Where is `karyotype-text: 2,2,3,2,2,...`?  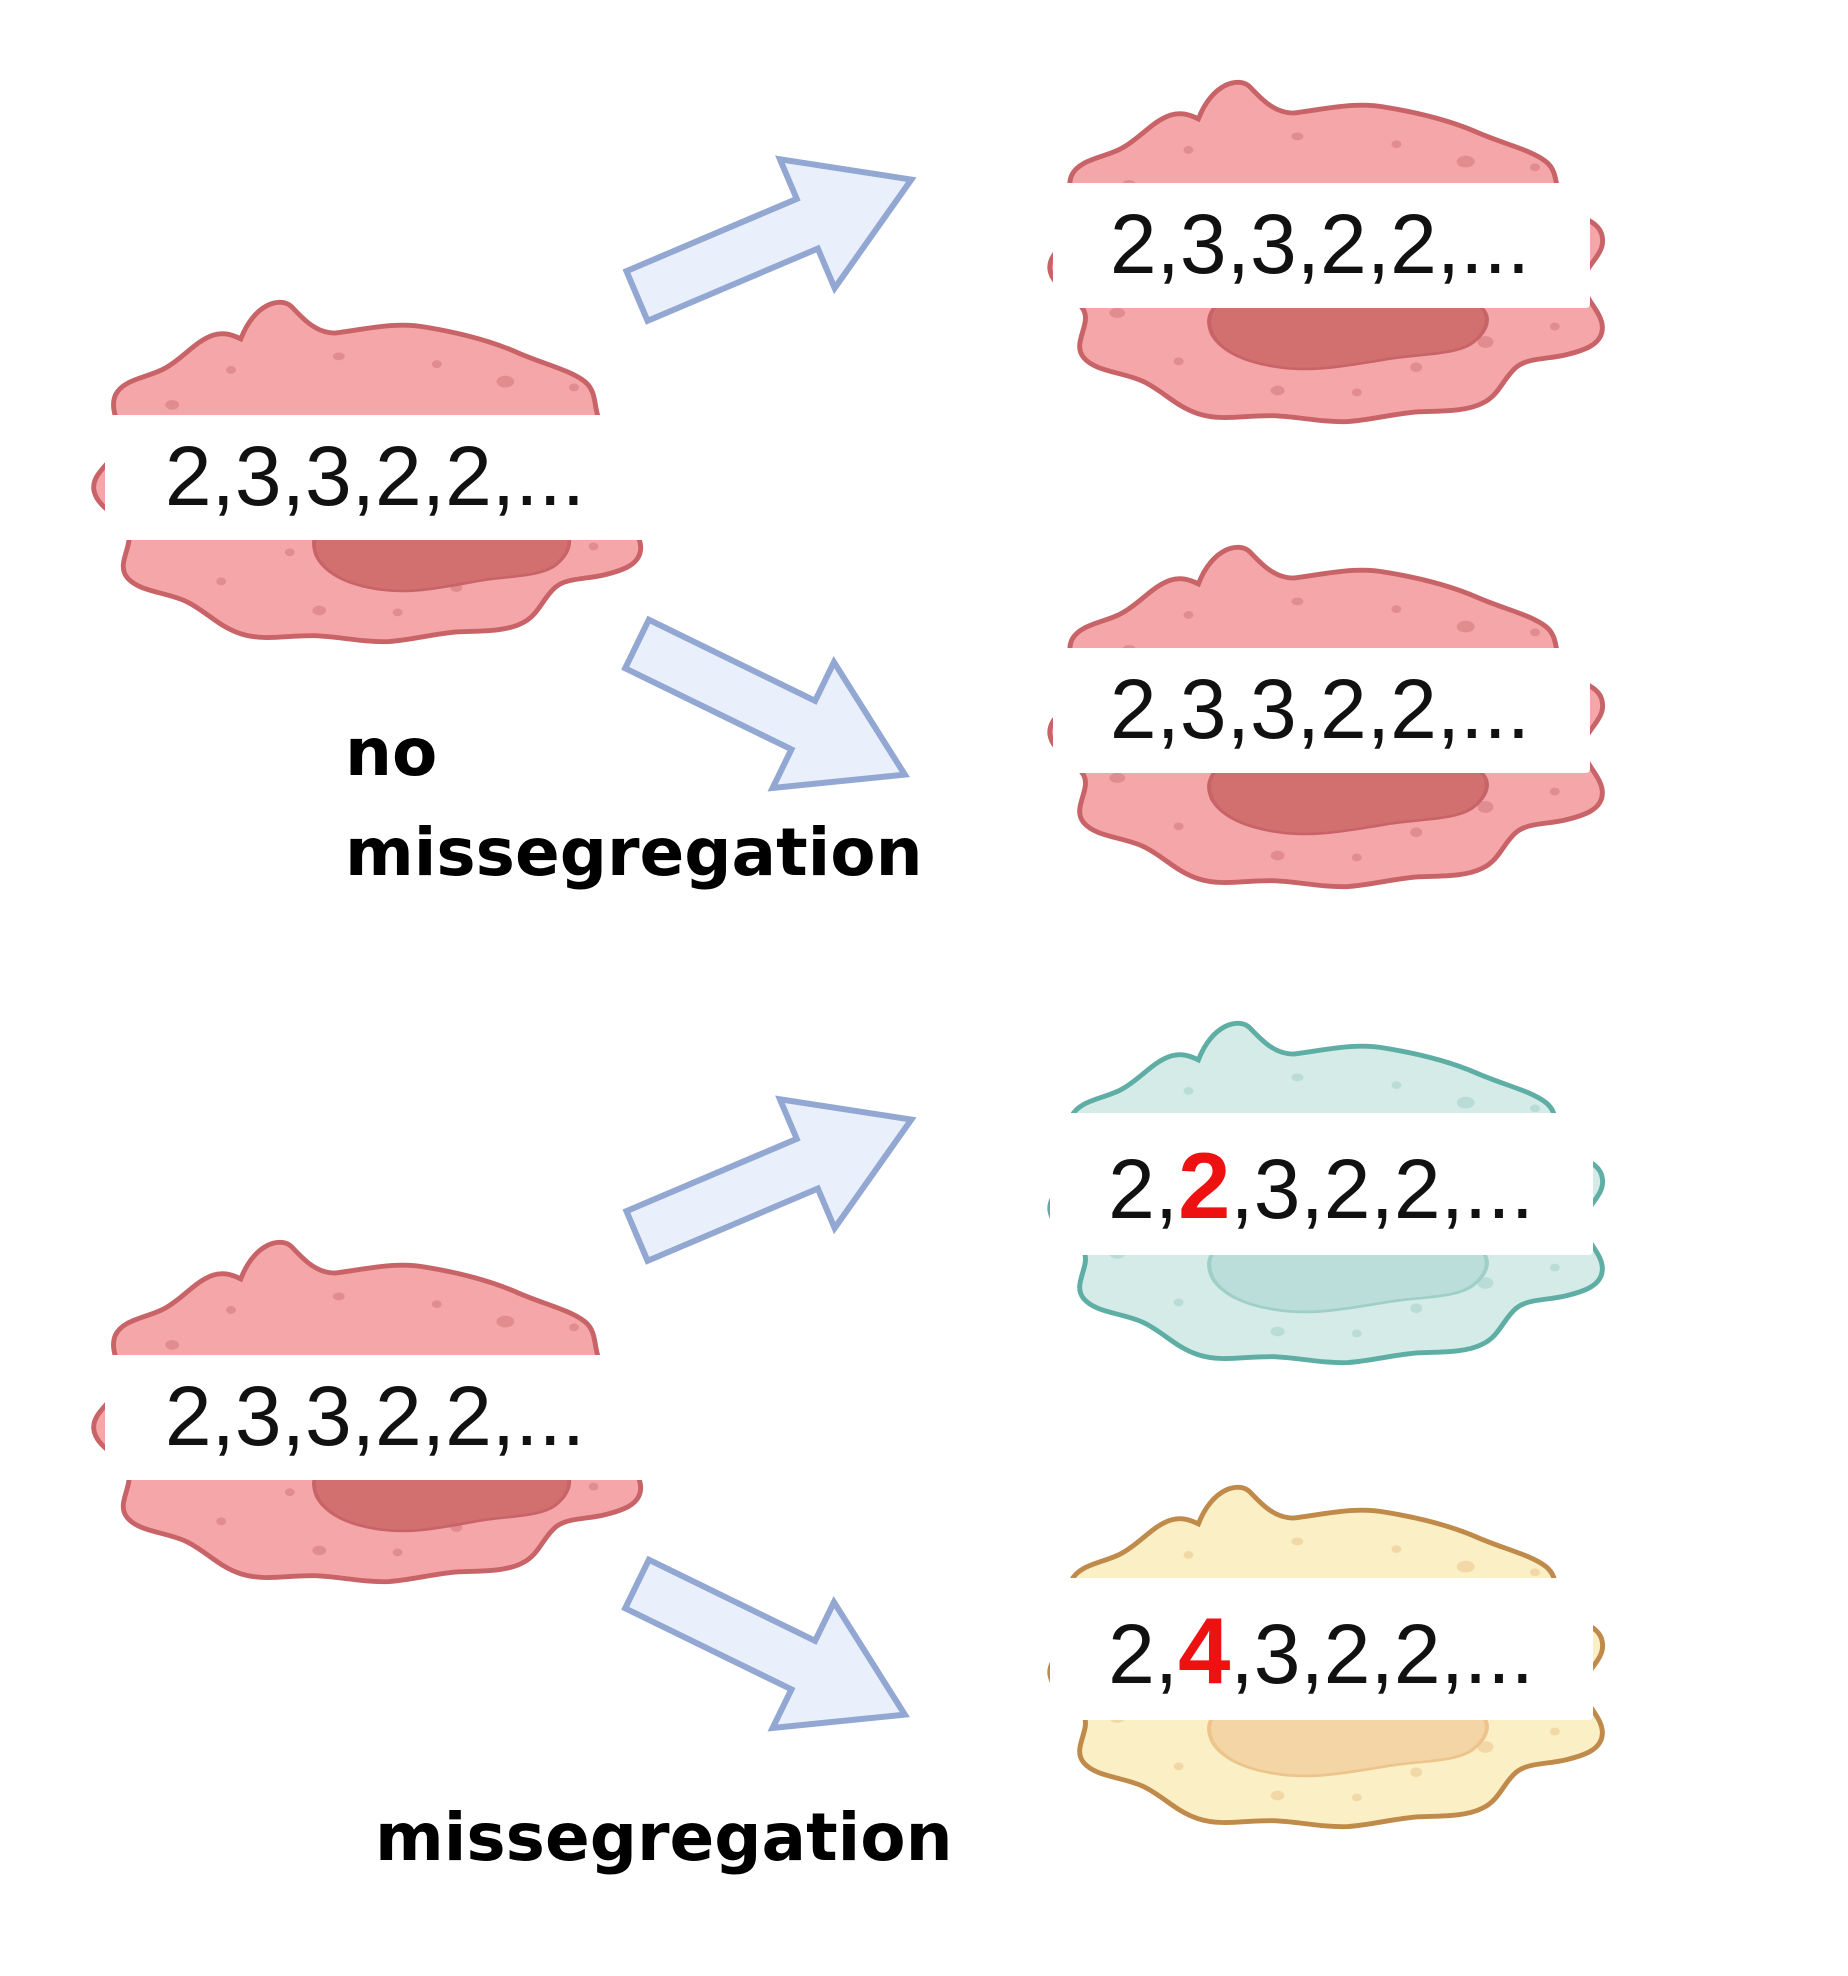
karyotype-text: 2,2,3,2,2,... is located at coordinates (1321, 1185).